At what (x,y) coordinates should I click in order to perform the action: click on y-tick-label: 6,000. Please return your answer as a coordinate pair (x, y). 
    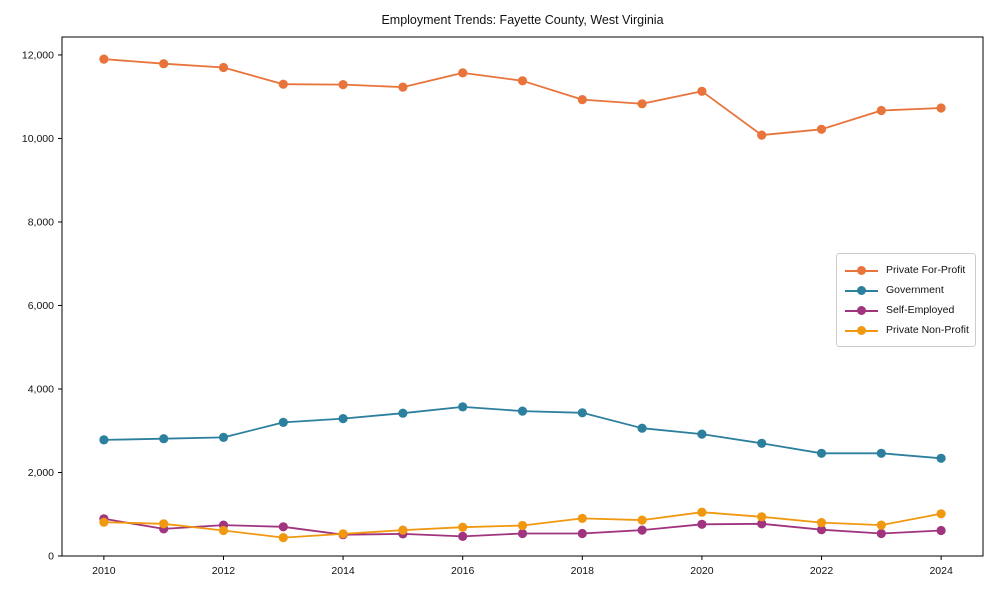
    Looking at the image, I should click on (41, 306).